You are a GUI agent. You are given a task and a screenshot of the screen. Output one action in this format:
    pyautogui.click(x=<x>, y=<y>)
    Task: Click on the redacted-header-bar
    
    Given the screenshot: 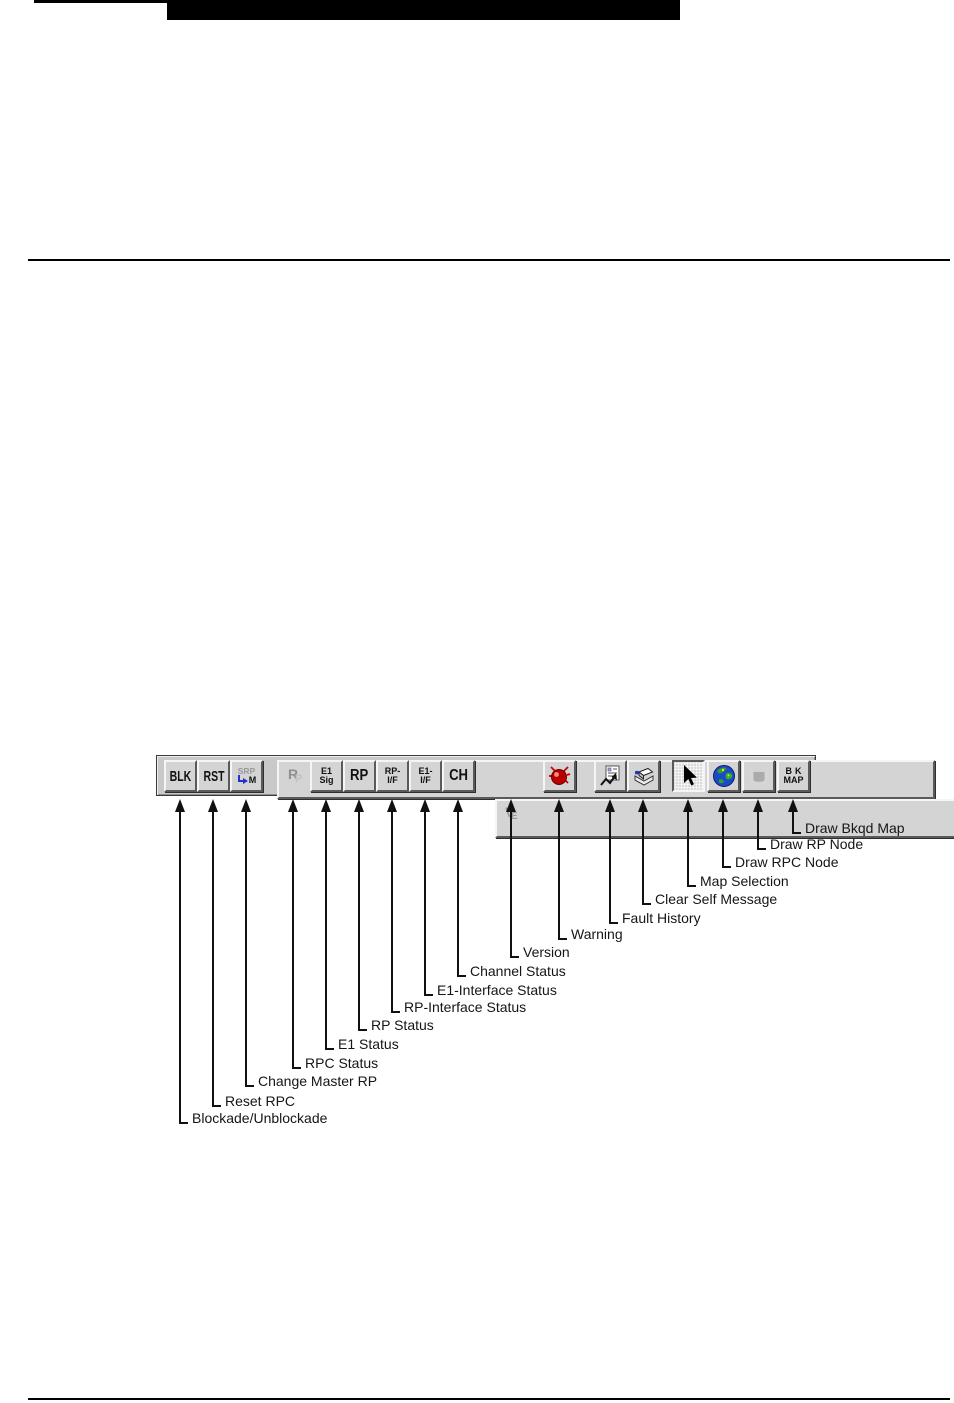 What is the action you would take?
    pyautogui.click(x=423, y=11)
    